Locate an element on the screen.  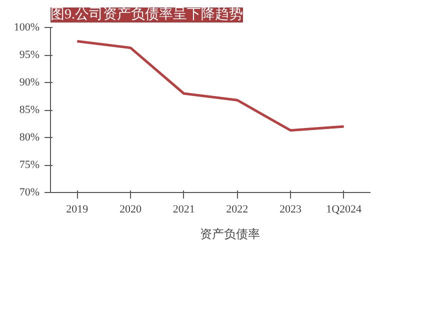
x-tick-label: 2021 is located at coordinates (183, 210).